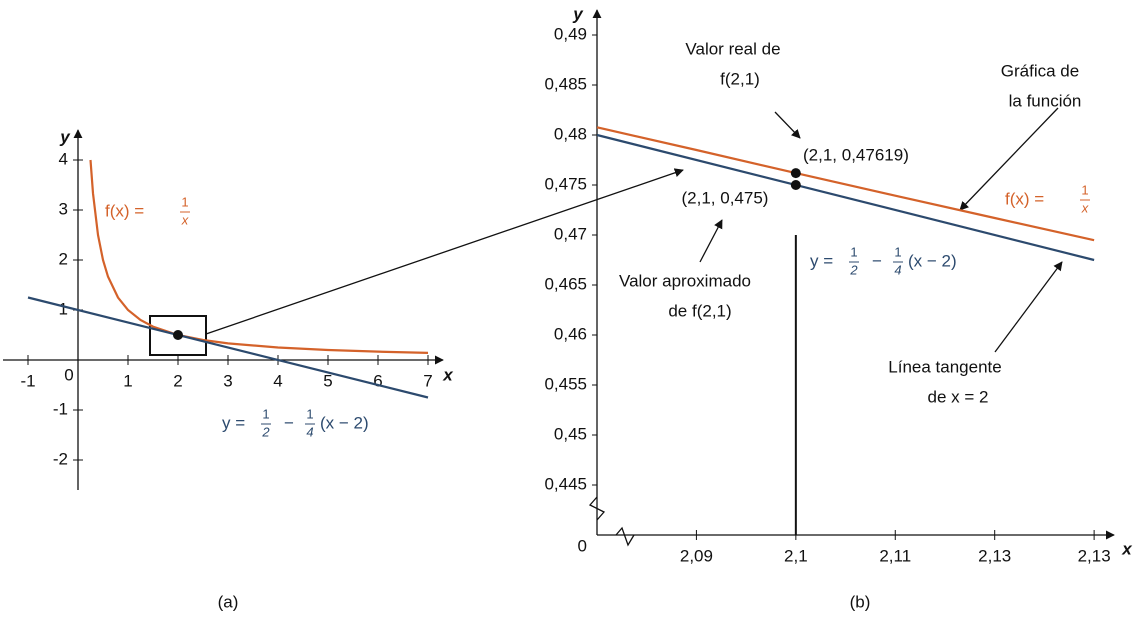  I want to click on point-label: (2,1, 0,475), so click(725, 197).